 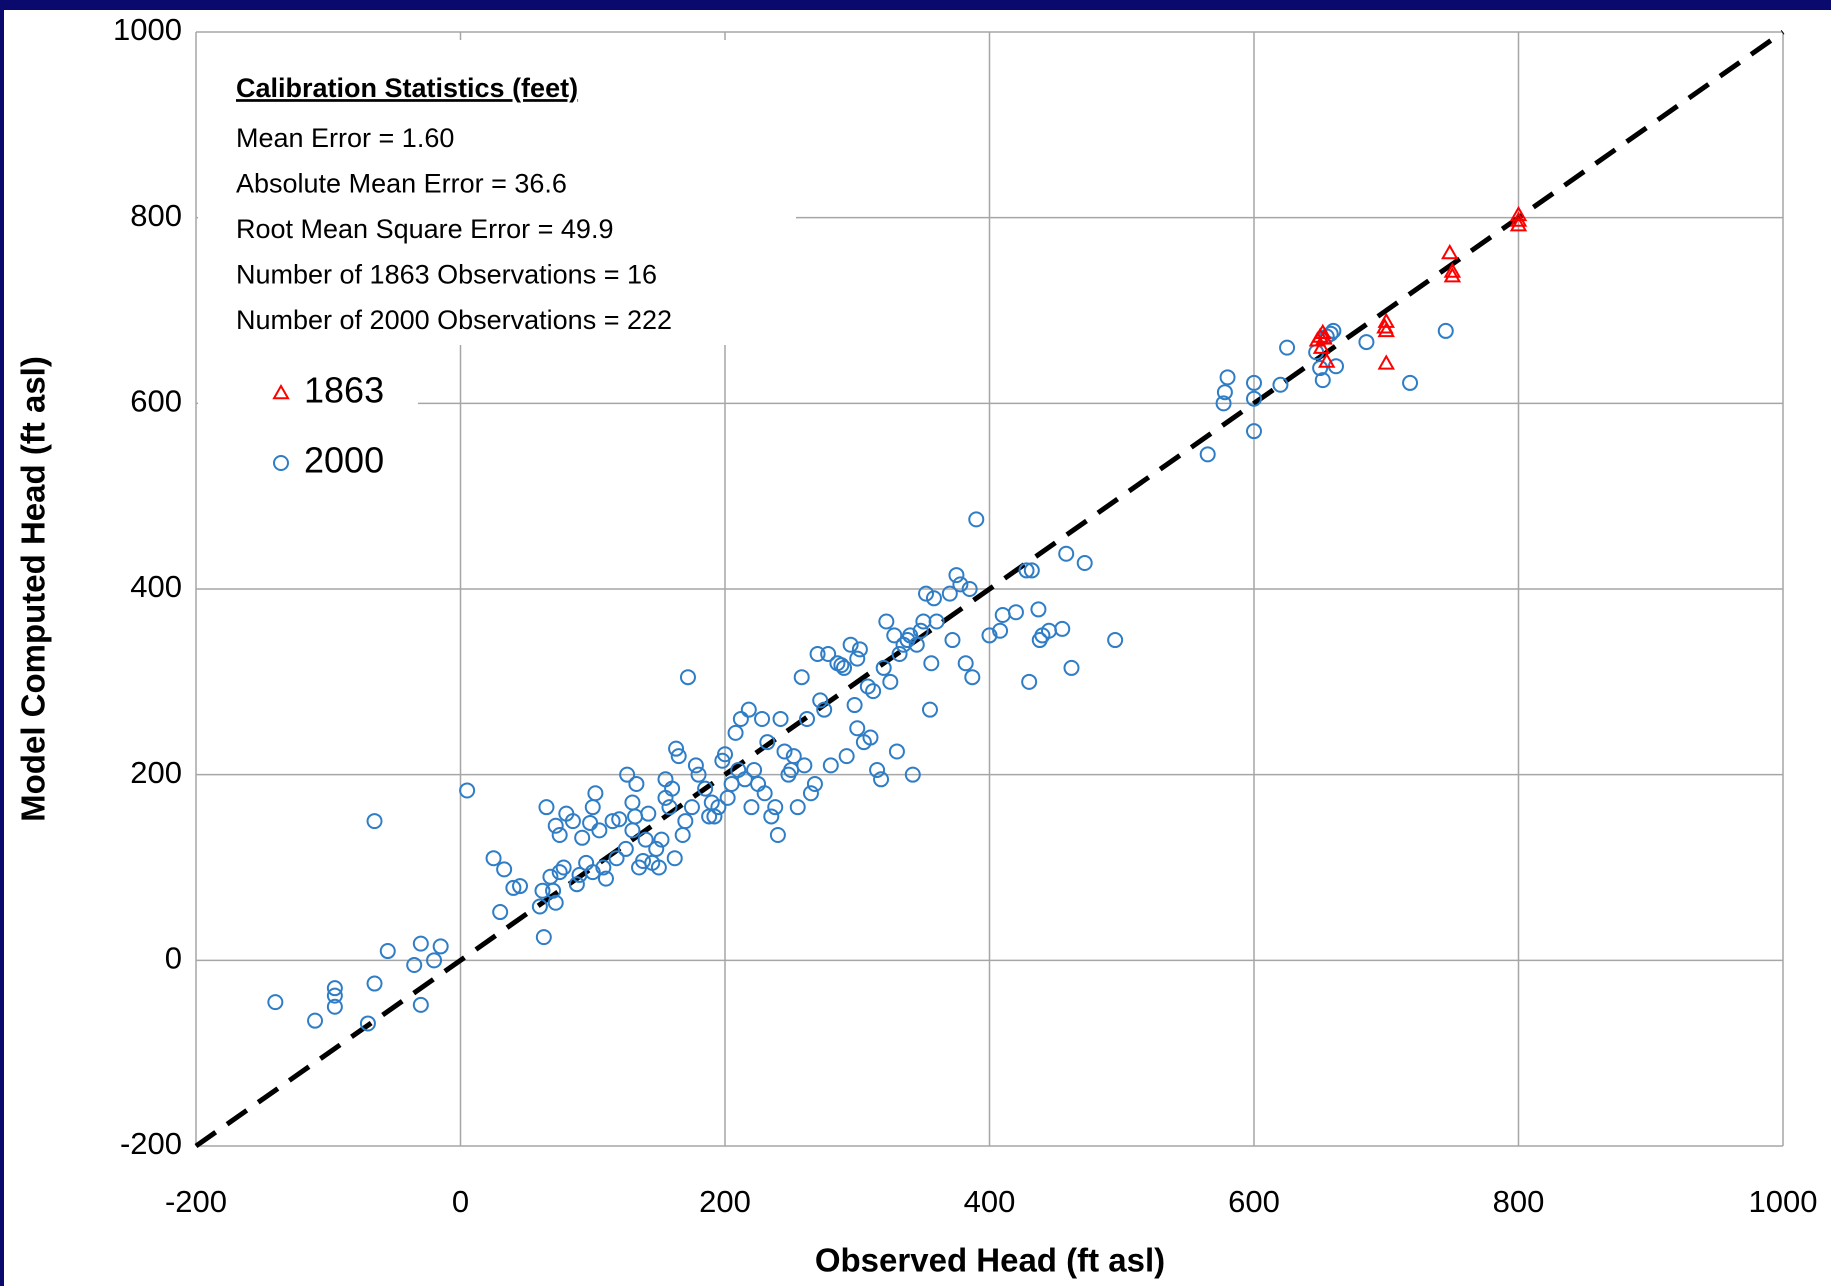 What do you see at coordinates (401, 184) in the screenshot?
I see `stats-line: Absolute Mean Error = 36.6` at bounding box center [401, 184].